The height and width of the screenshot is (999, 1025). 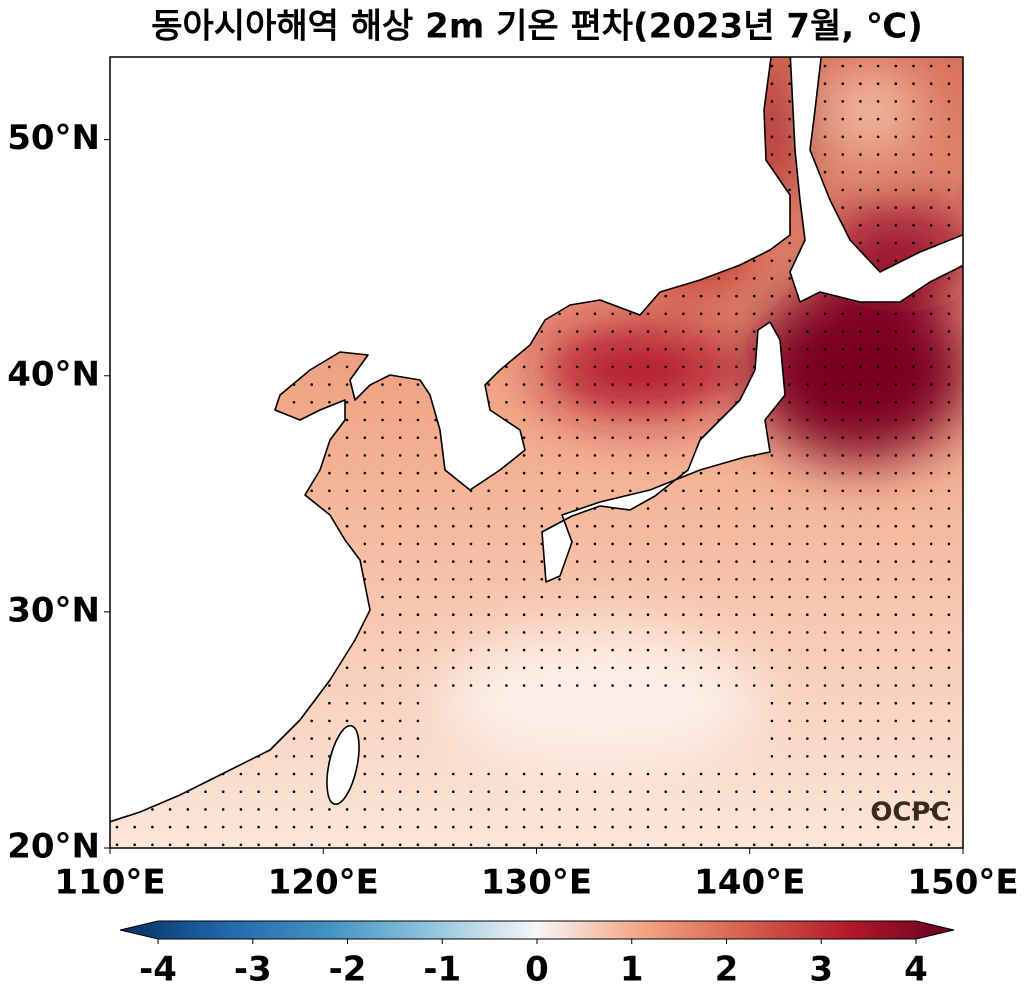 I want to click on colorbar-tick-label: -4, so click(x=158, y=970).